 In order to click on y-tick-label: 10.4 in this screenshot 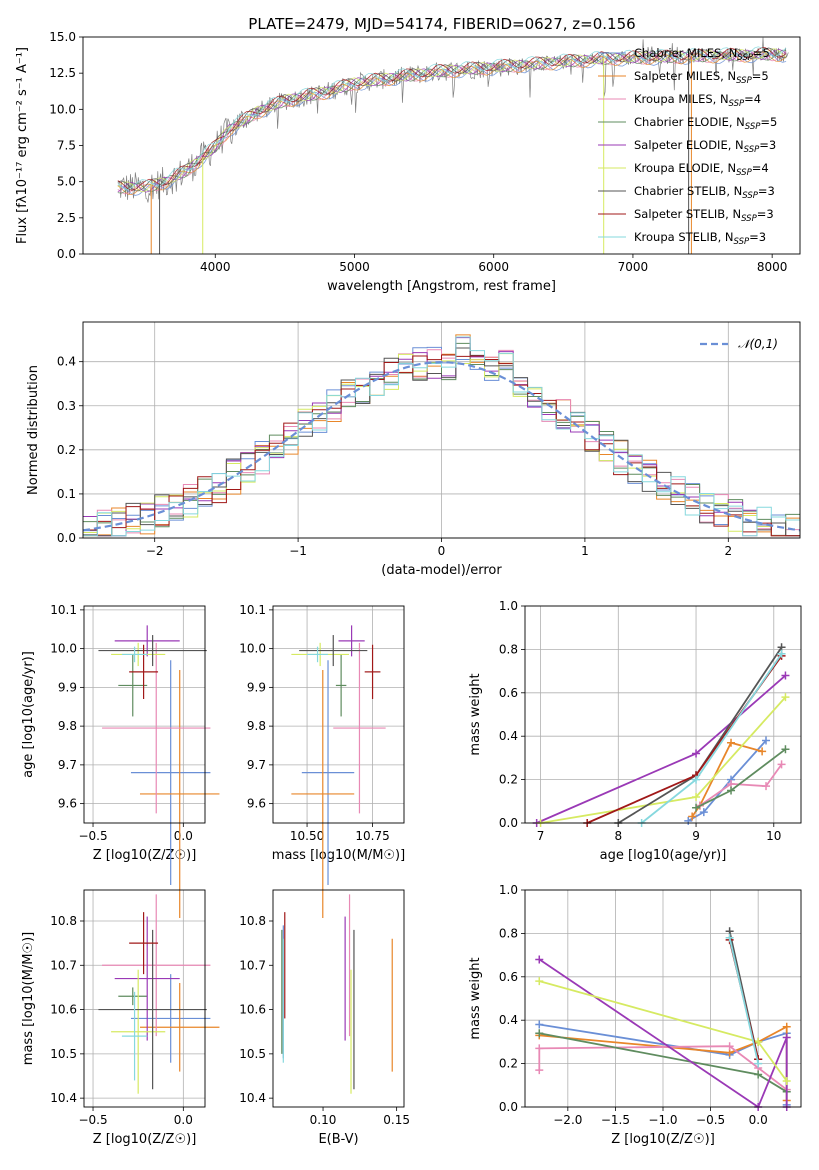, I will do `click(252, 1098)`.